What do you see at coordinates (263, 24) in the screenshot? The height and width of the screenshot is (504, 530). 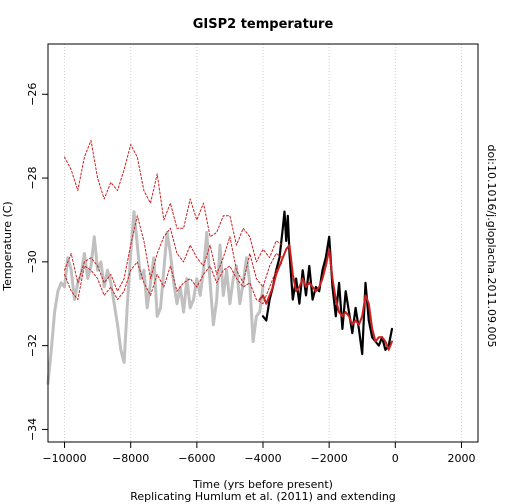 I see `chart-title: GISP2 temperature` at bounding box center [263, 24].